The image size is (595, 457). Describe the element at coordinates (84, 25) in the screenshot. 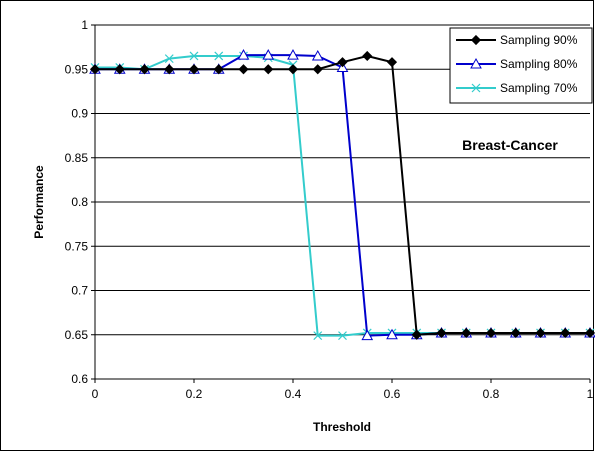

I see `y-tick-label: 1` at that location.